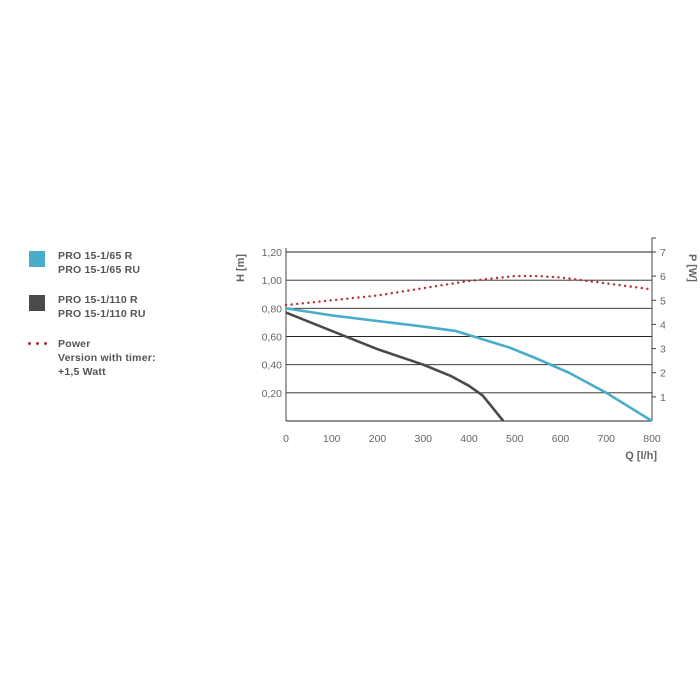 The width and height of the screenshot is (700, 700). I want to click on grid-lines, so click(469, 336).